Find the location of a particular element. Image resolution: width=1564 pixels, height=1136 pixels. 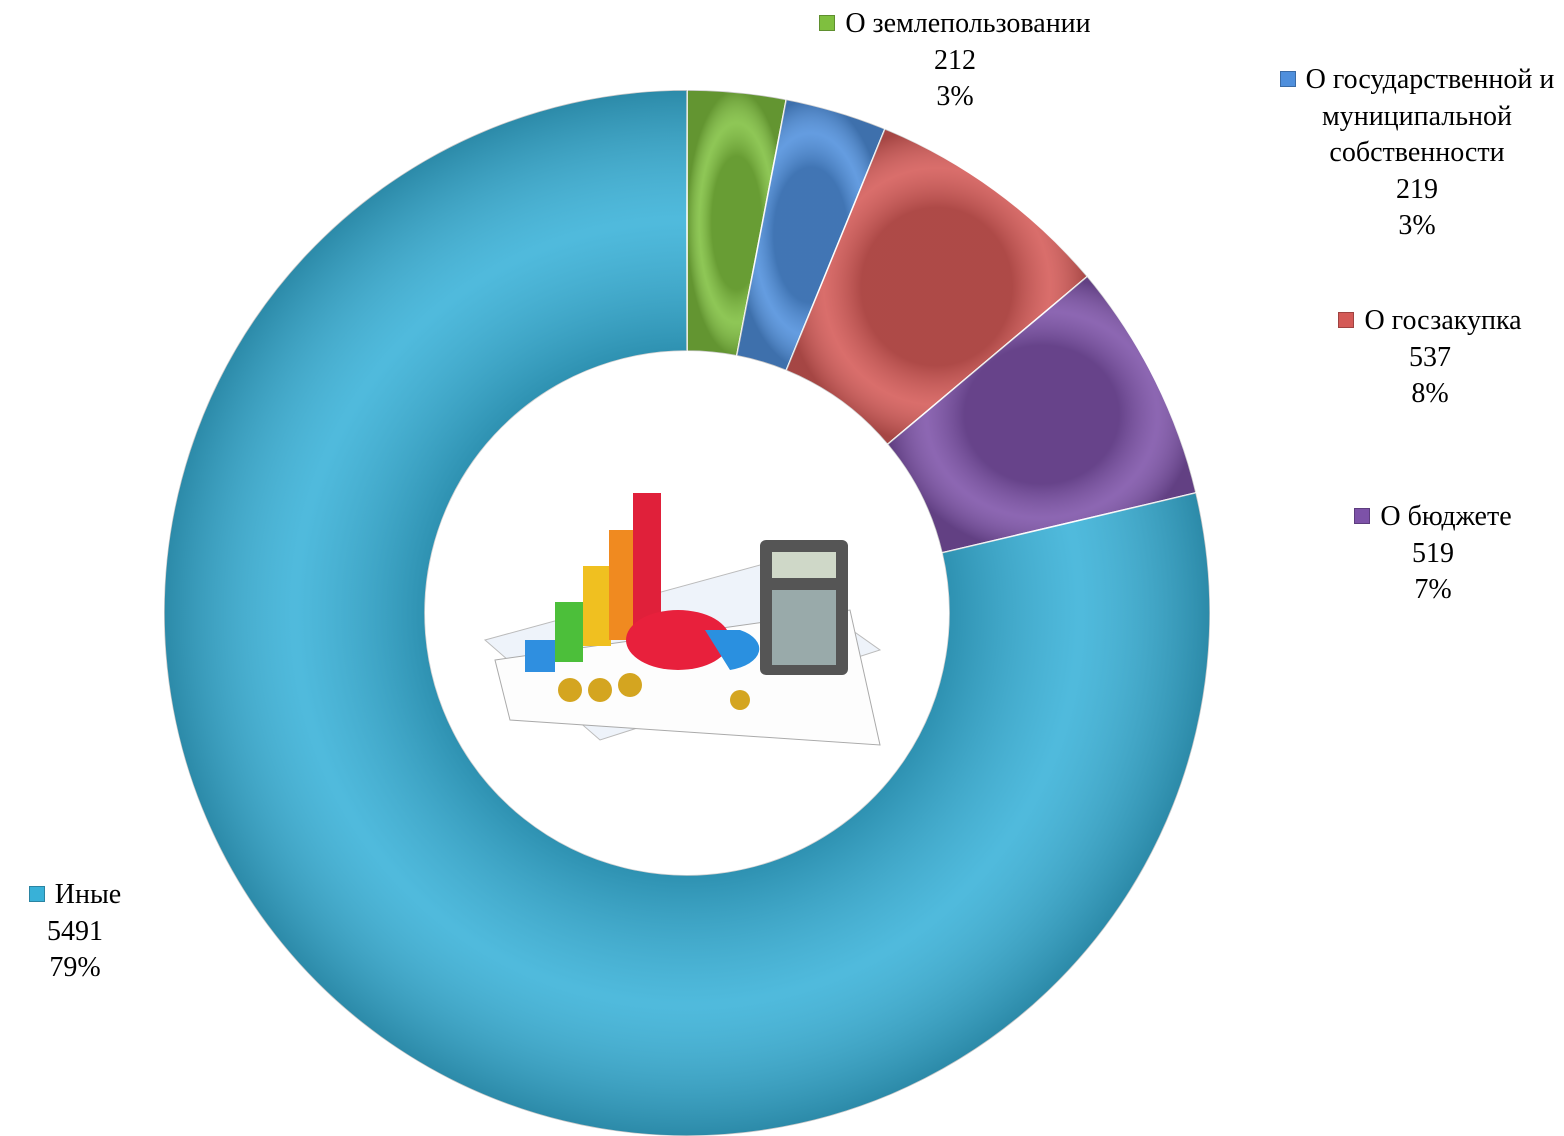

percent-label-line: 8% is located at coordinates (1427, 394).